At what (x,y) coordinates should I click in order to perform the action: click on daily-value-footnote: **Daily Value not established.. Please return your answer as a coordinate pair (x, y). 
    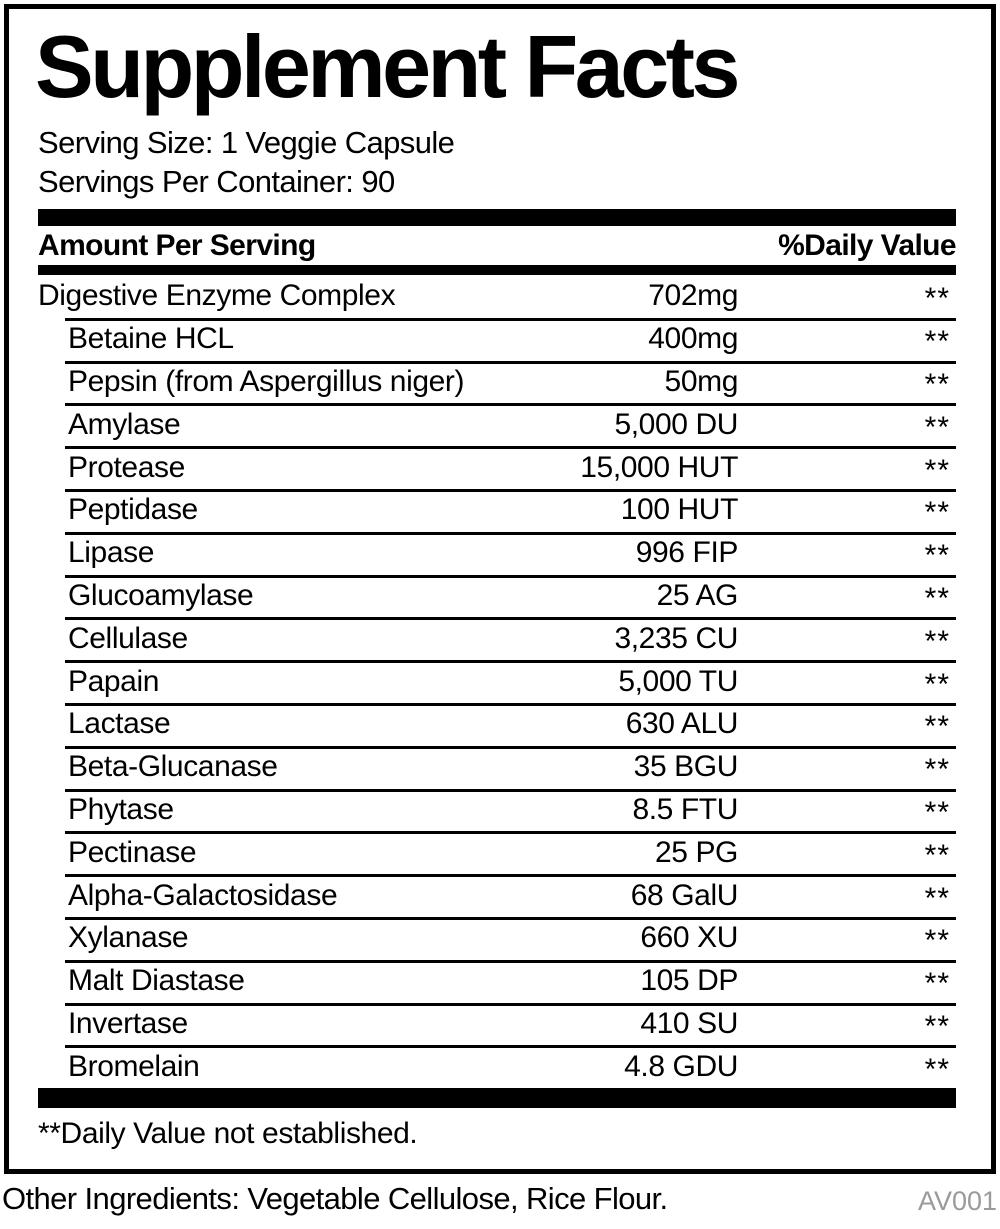
    Looking at the image, I should click on (228, 1134).